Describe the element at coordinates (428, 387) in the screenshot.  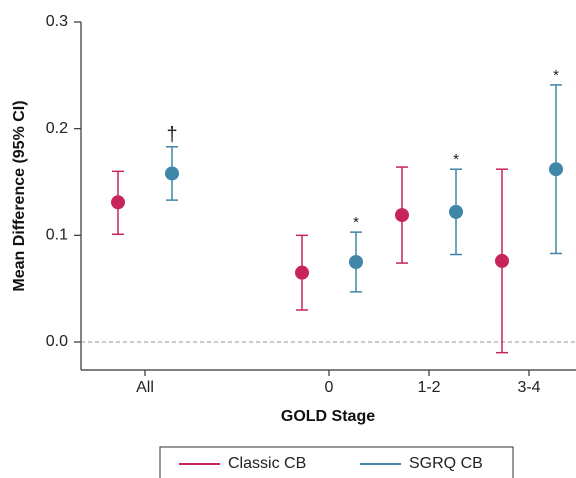
I see `x-tick-label: 1-2` at that location.